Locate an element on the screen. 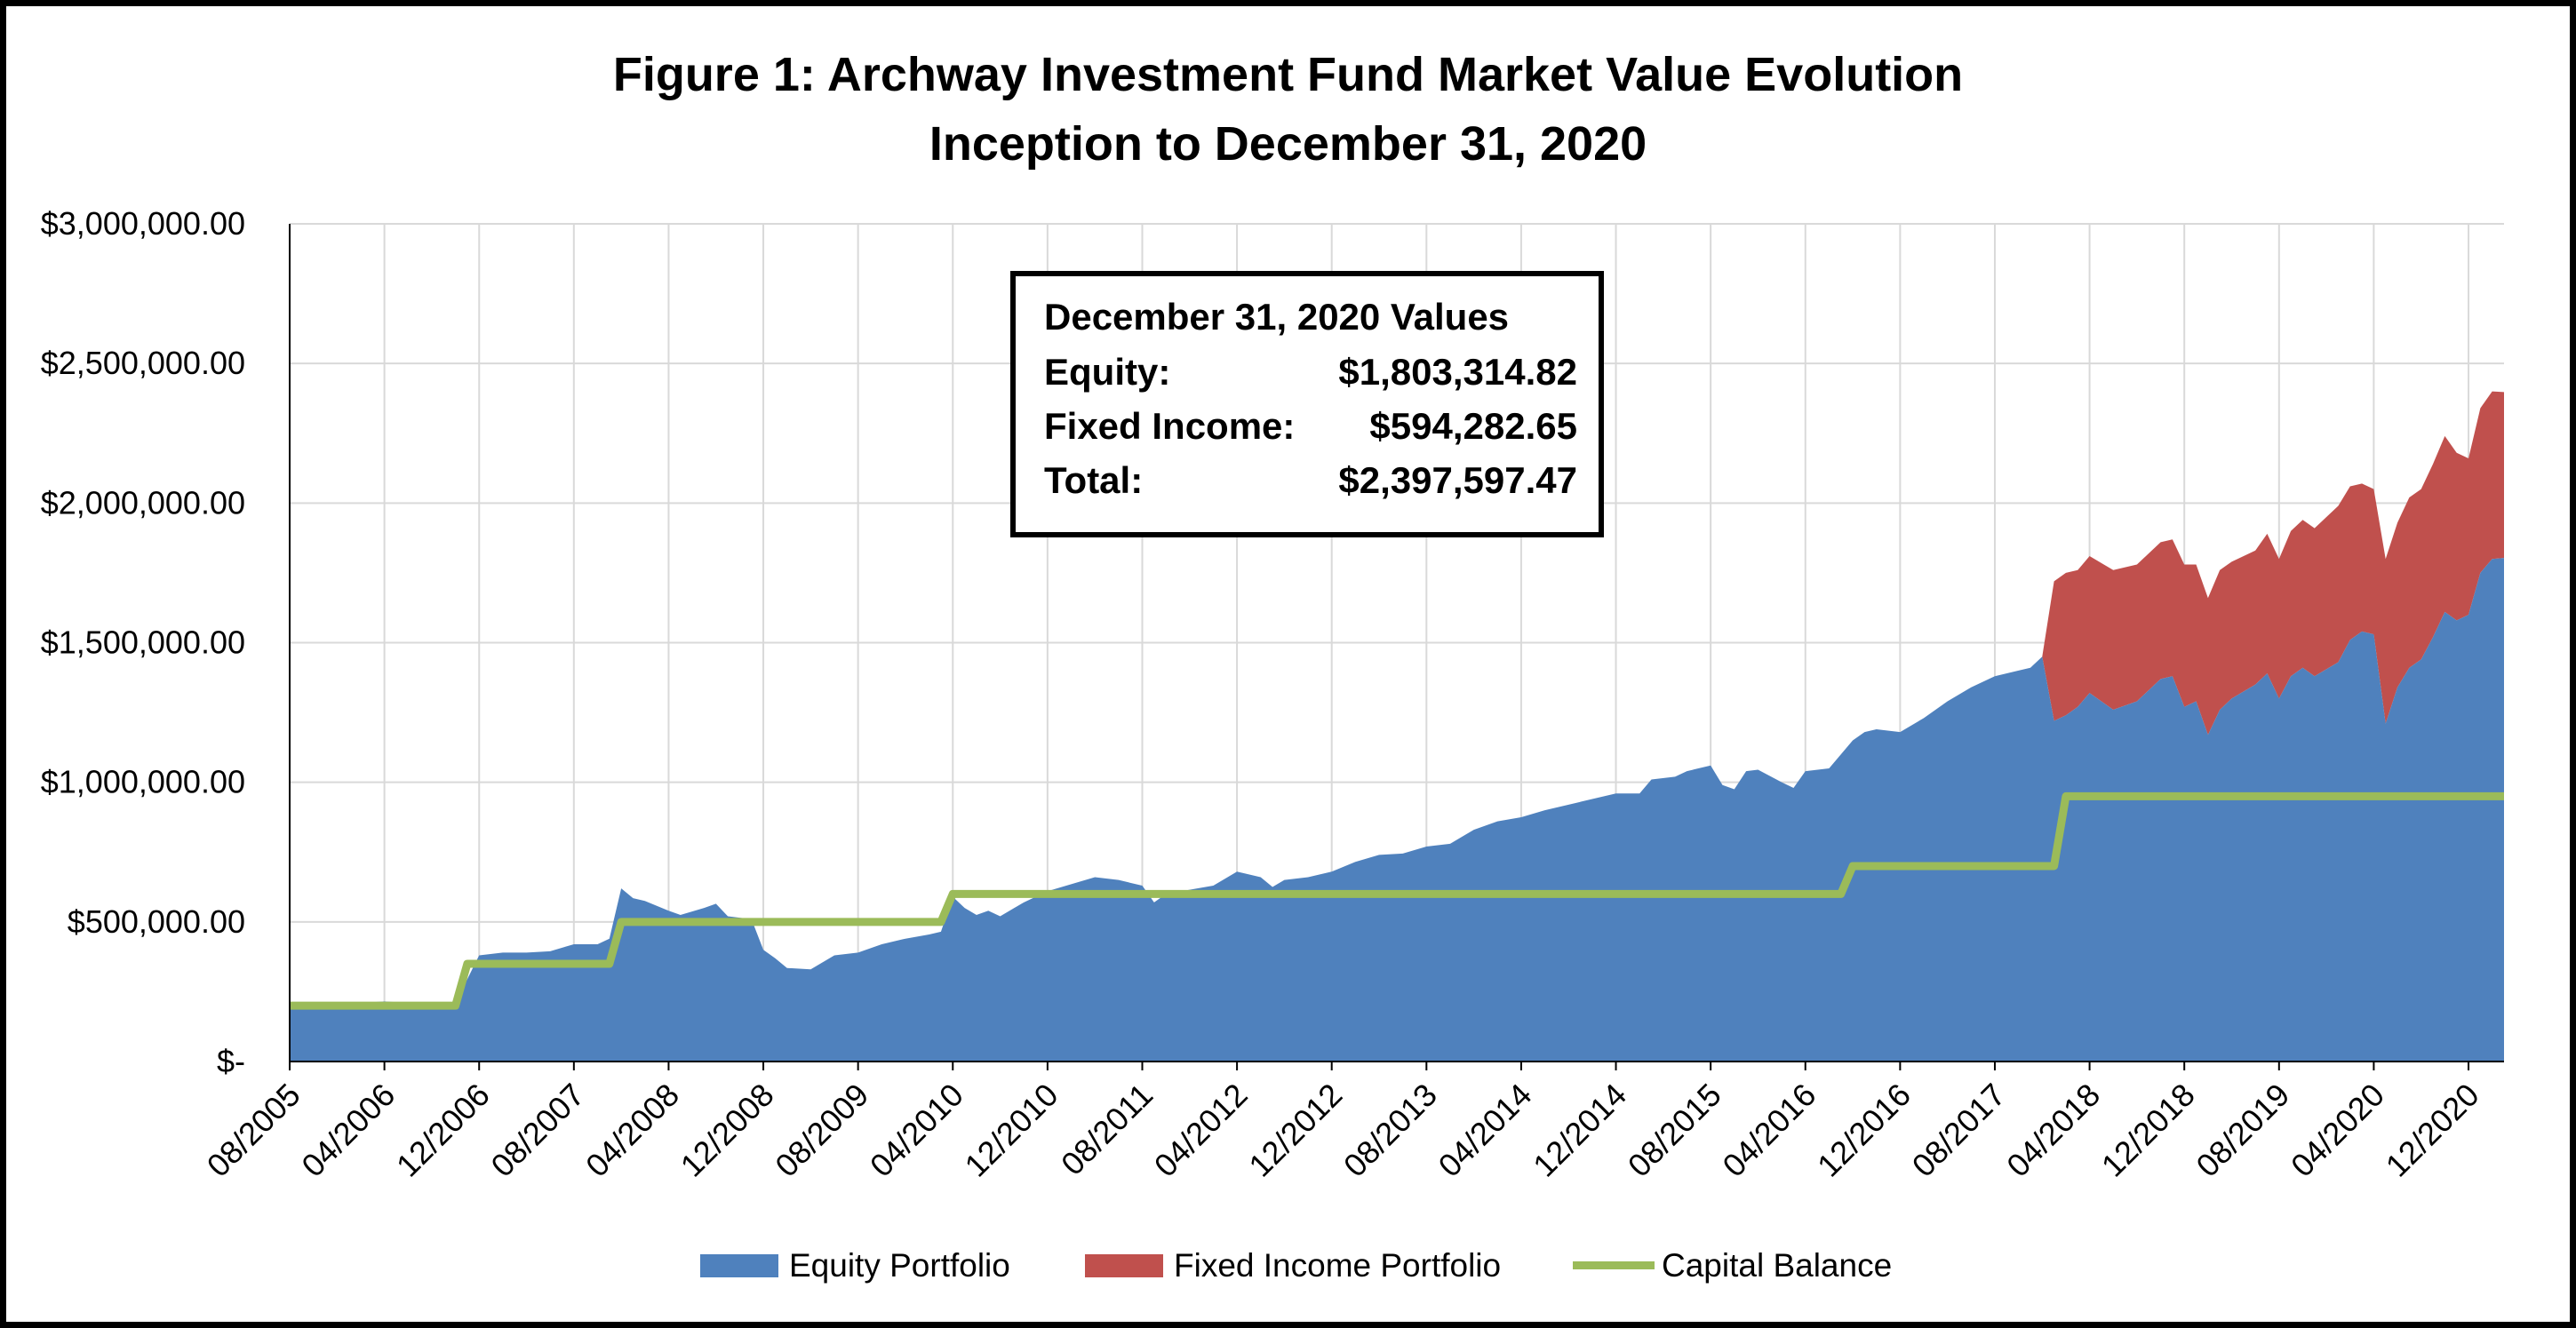  x-tick-label: 12/2014 is located at coordinates (1580, 1130).